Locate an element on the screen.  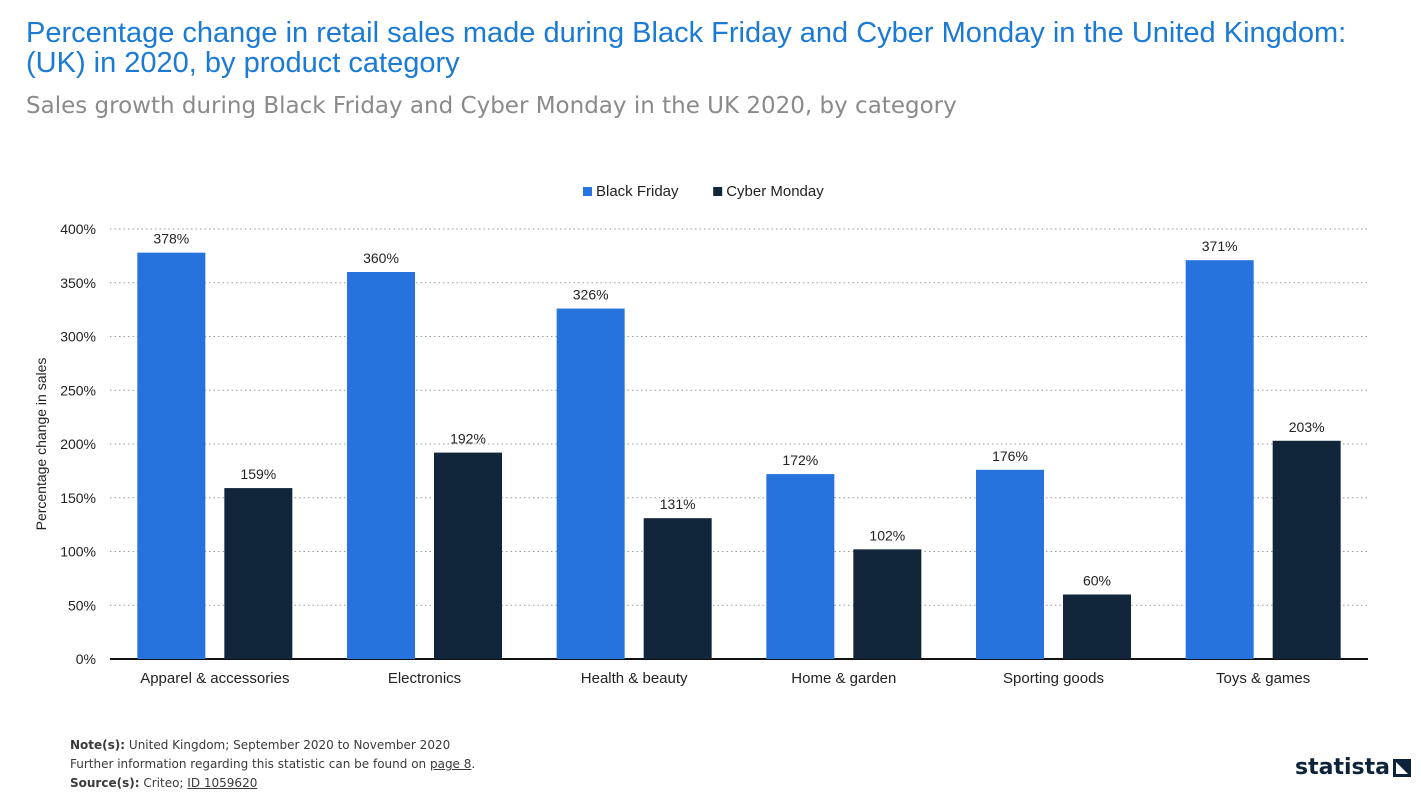
x-tick-label: Apparel & accessories is located at coordinates (214, 678).